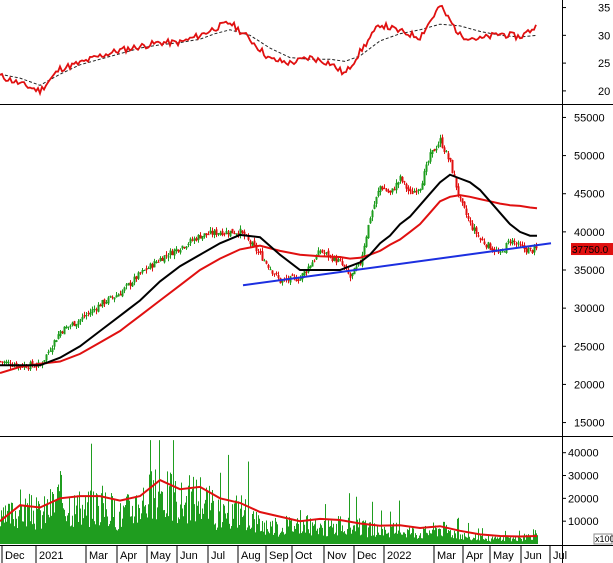 The image size is (613, 563). I want to click on last-price-tag-group: 37750.0, so click(592, 249).